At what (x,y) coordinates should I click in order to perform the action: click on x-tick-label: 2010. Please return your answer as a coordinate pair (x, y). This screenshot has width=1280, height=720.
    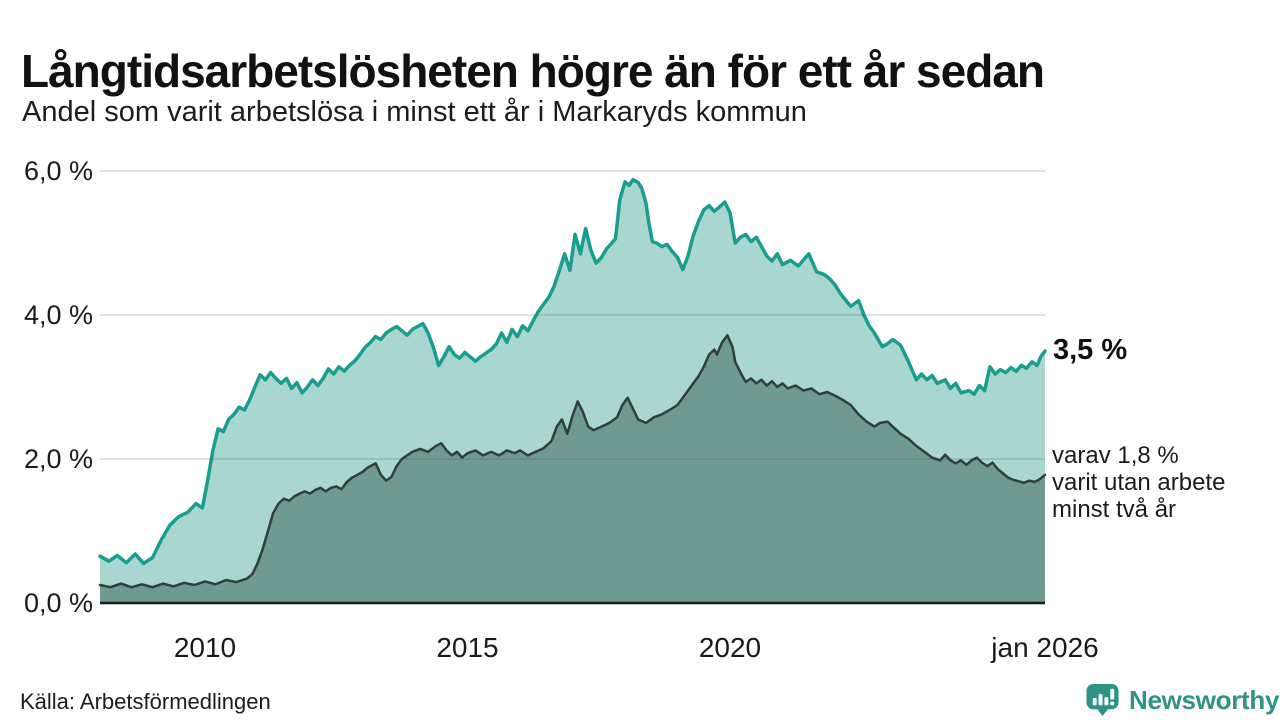
    Looking at the image, I should click on (205, 647).